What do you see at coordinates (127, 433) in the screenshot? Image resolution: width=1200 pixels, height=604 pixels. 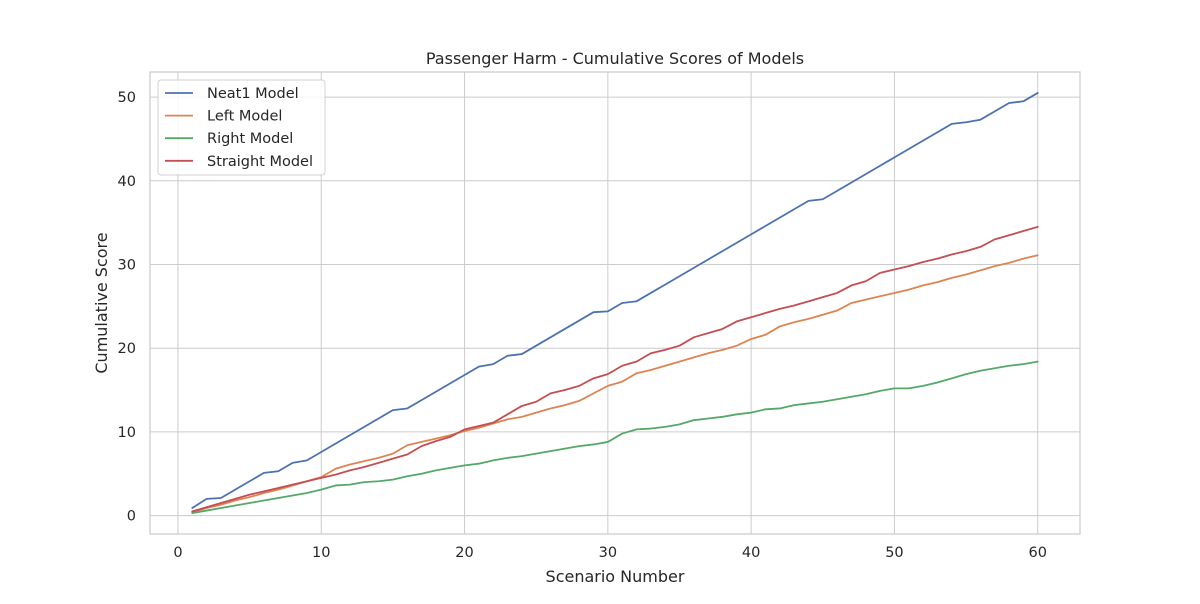 I see `y-tick-label: 10` at bounding box center [127, 433].